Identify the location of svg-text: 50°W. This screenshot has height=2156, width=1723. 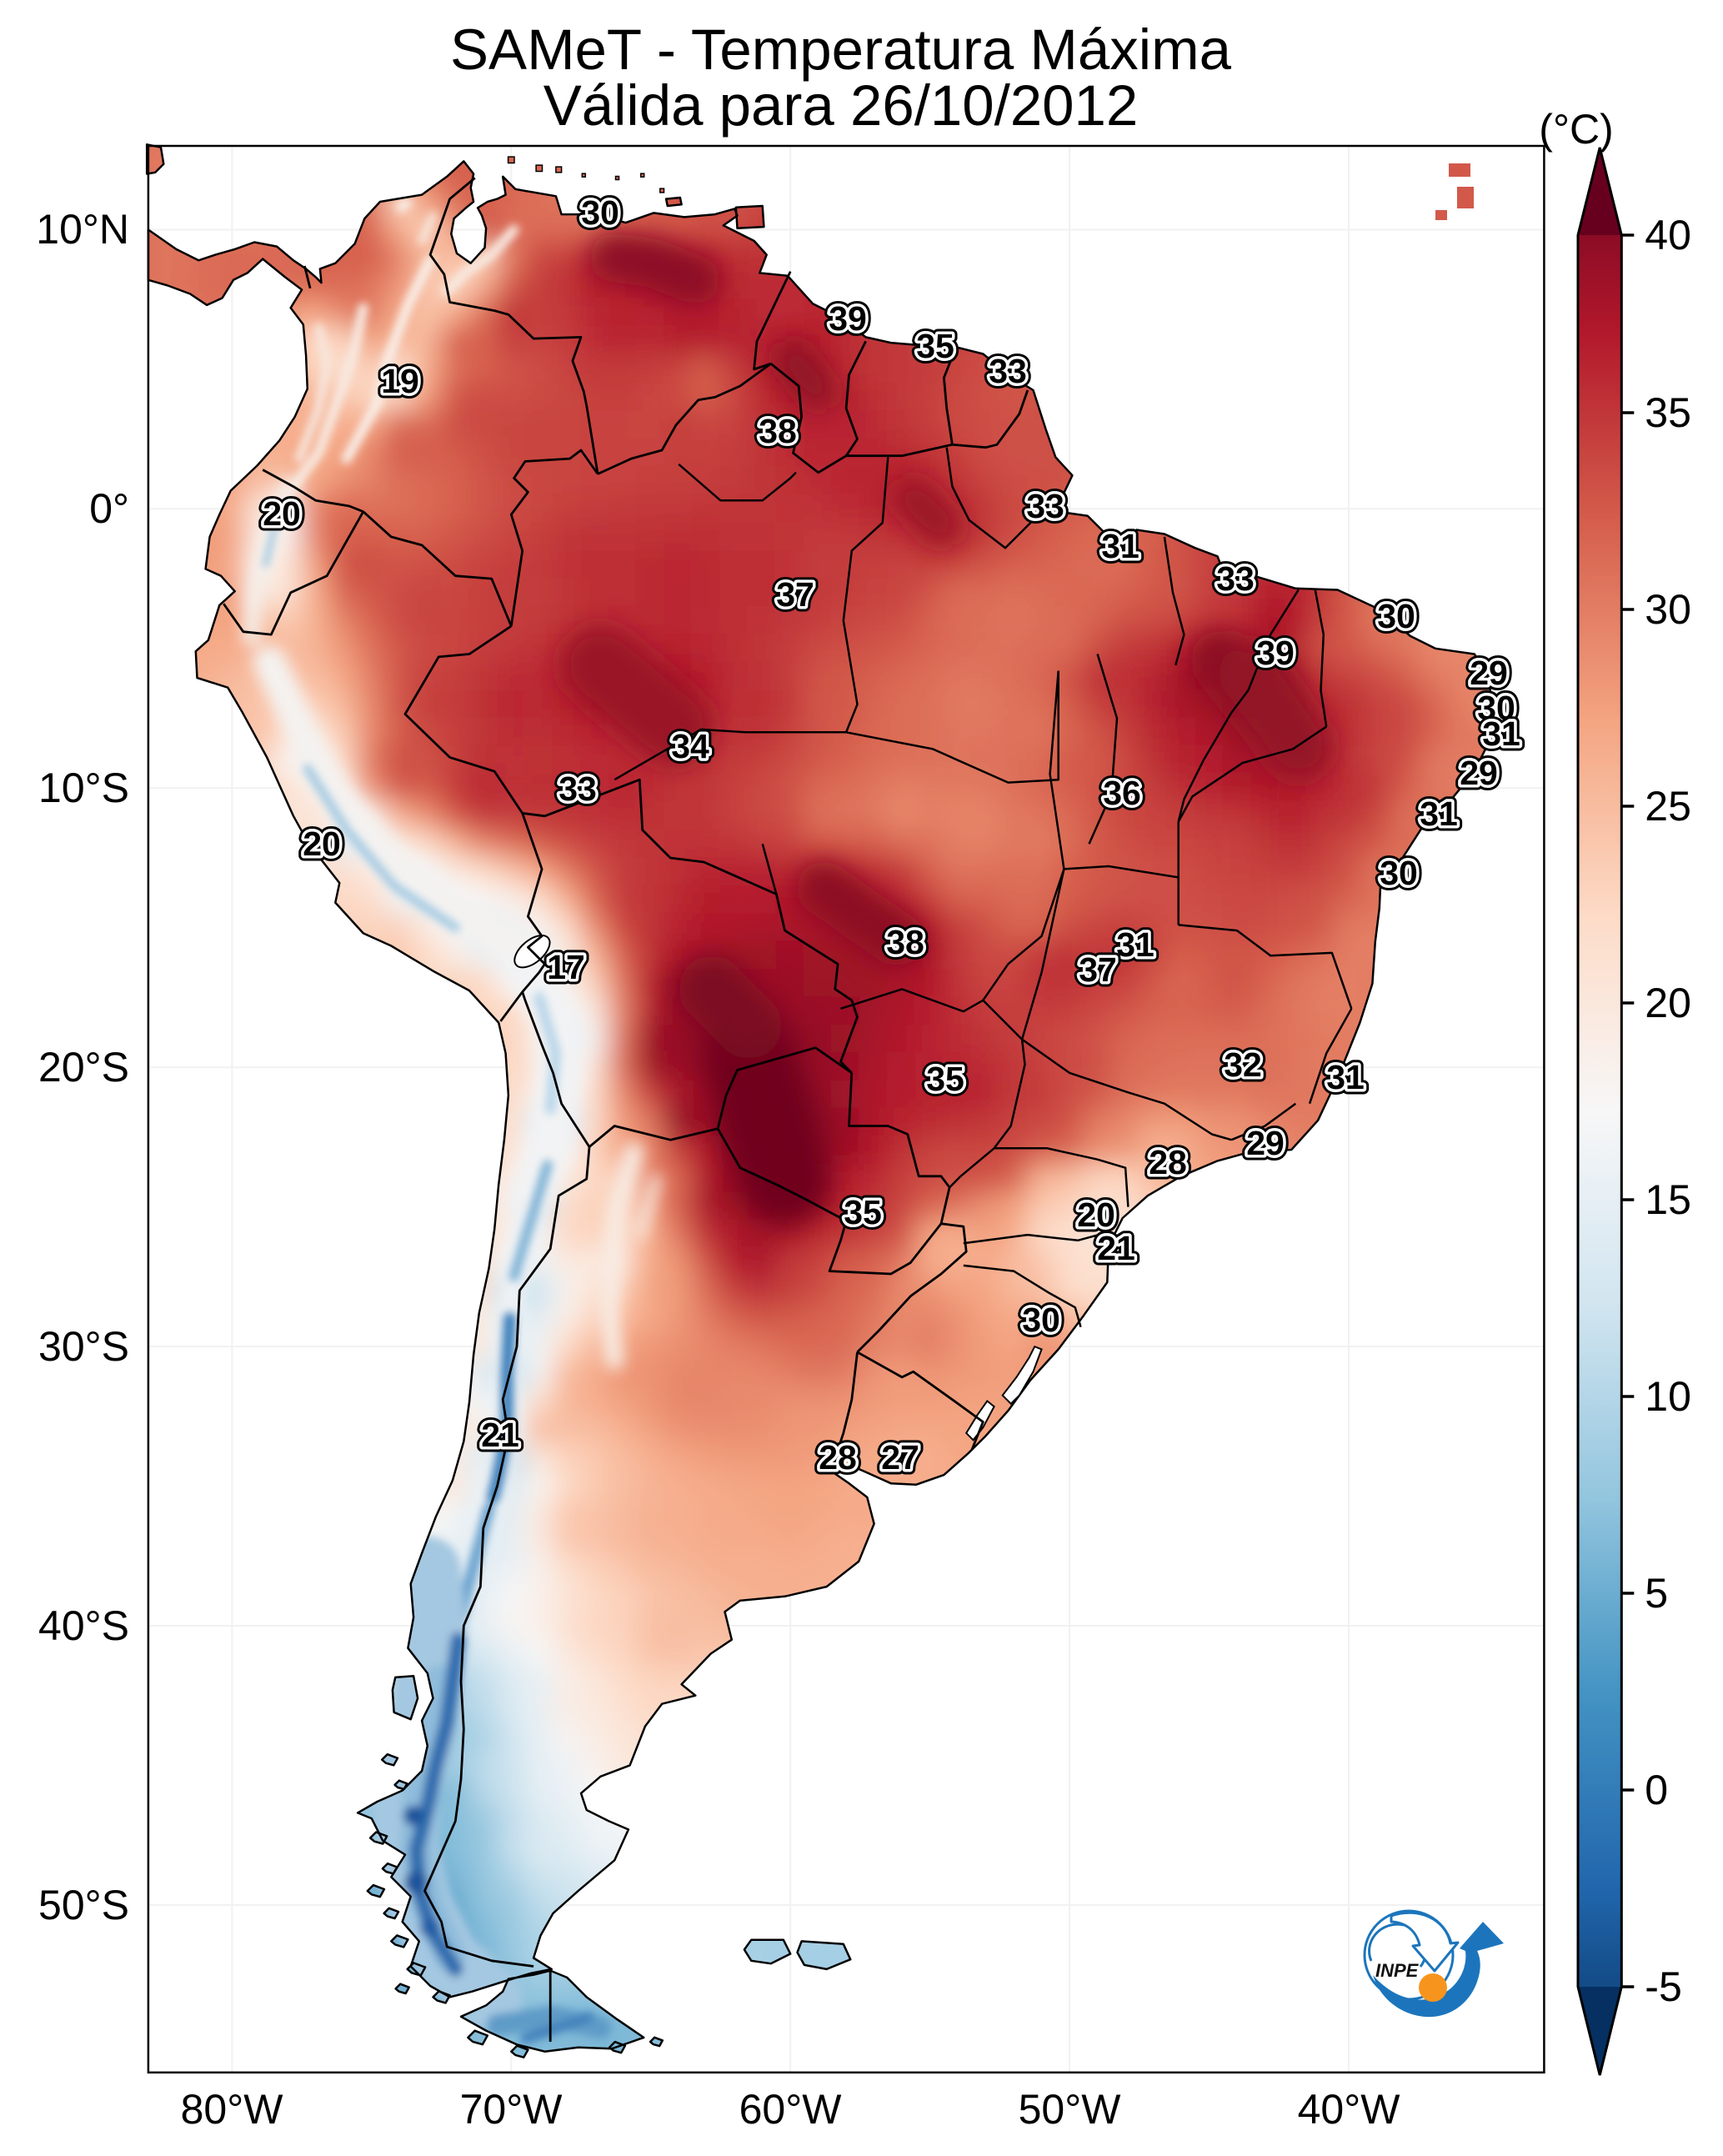
(1070, 2109).